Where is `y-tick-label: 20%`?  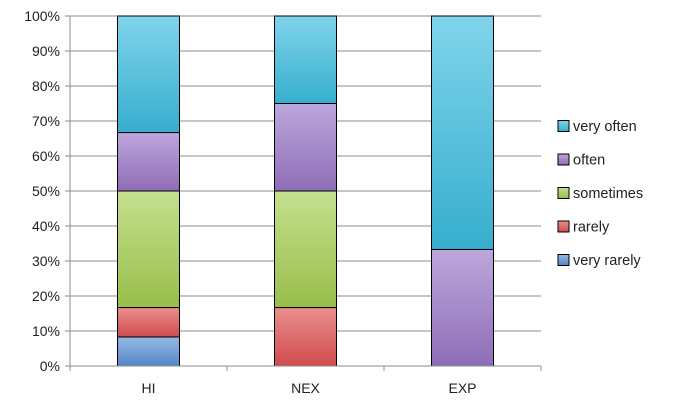 y-tick-label: 20% is located at coordinates (46, 296).